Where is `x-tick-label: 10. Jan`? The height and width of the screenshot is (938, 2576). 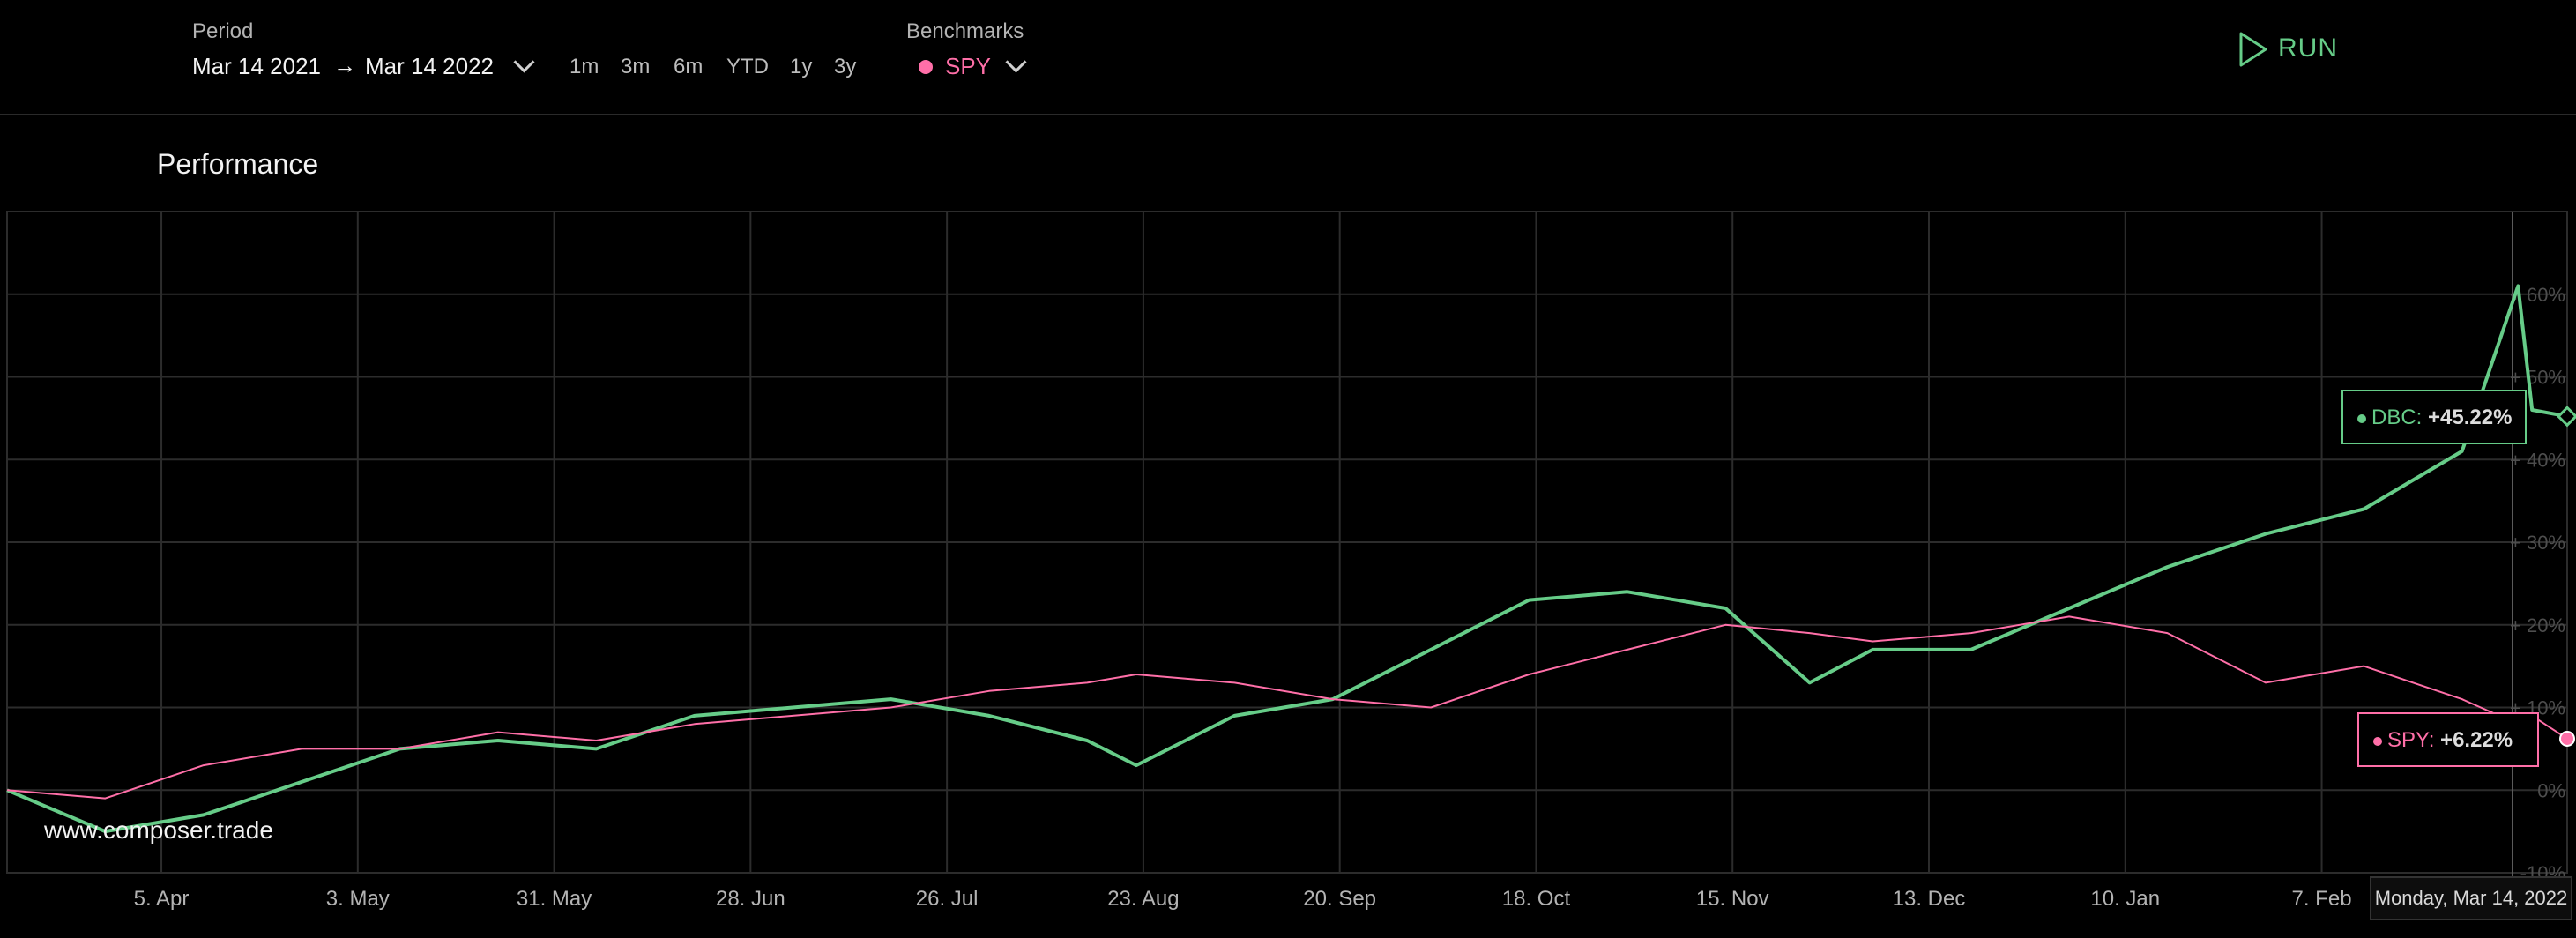 x-tick-label: 10. Jan is located at coordinates (2125, 899).